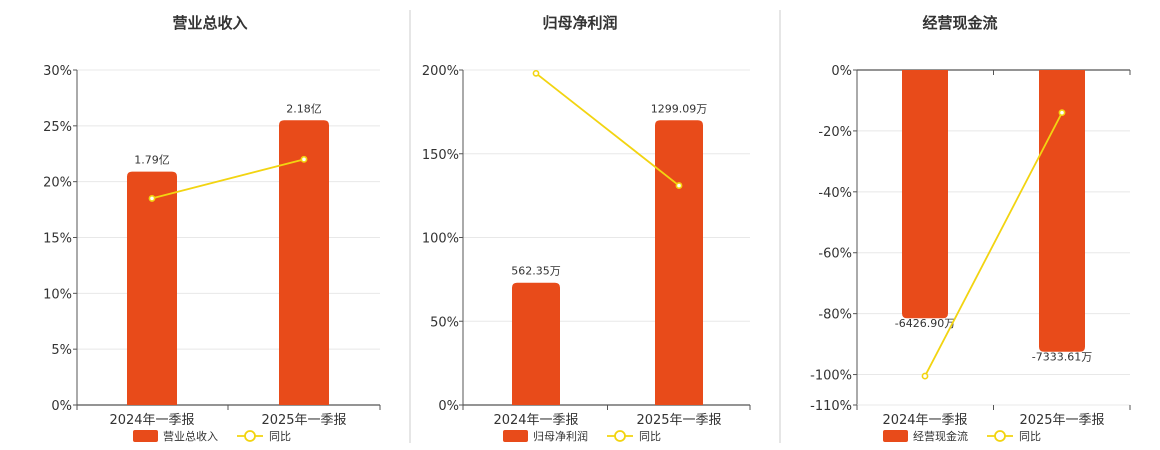 The image size is (1160, 450). What do you see at coordinates (831, 406) in the screenshot?
I see `y-tick-label: -110%` at bounding box center [831, 406].